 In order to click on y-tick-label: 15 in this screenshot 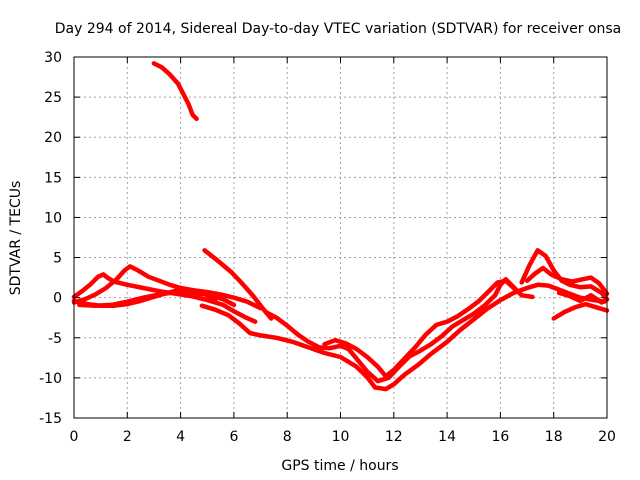, I will do `click(53, 178)`.